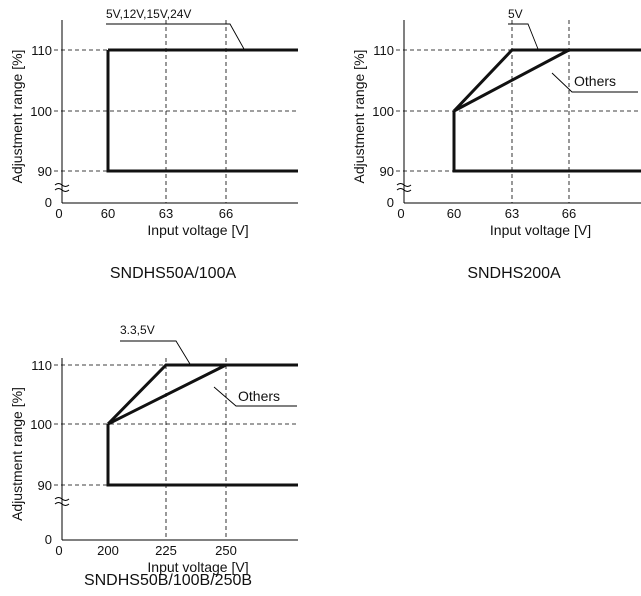  What do you see at coordinates (168, 580) in the screenshot?
I see `chart-caption: SNDHS50B/100B/250B` at bounding box center [168, 580].